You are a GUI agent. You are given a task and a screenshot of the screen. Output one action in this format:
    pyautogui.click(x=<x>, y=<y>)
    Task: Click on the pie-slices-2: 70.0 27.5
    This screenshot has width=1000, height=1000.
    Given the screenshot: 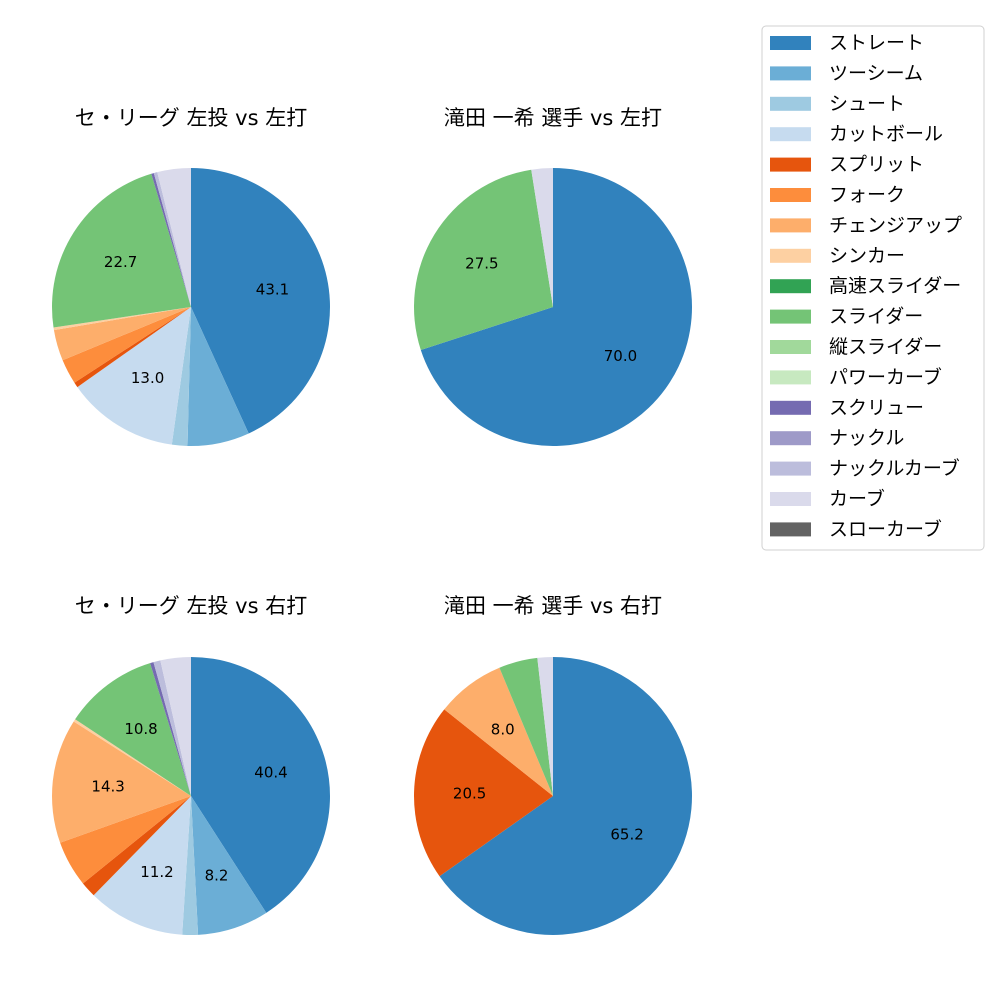 What is the action you would take?
    pyautogui.click(x=553, y=307)
    